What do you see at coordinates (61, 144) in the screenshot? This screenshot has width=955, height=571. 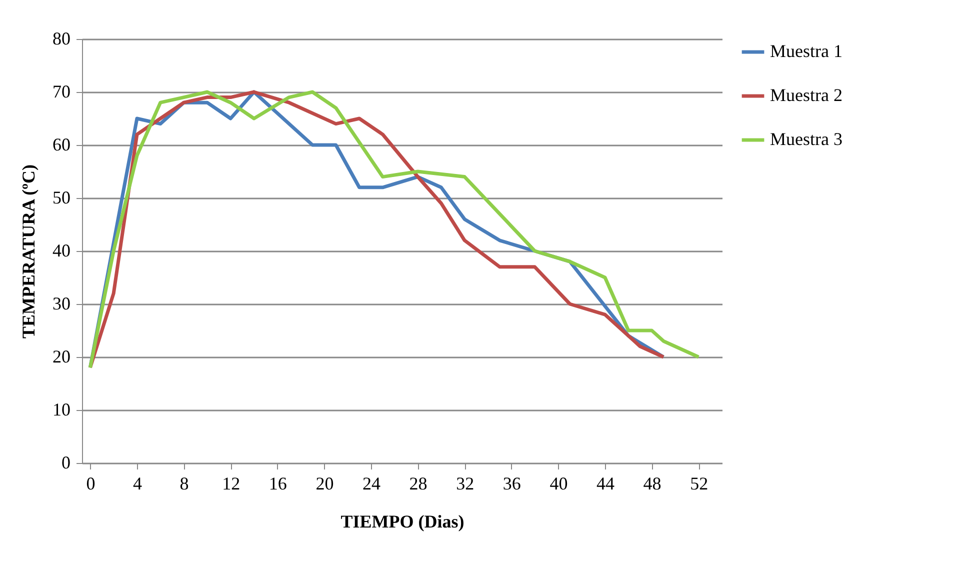 I see `y-tick-label: 60` at bounding box center [61, 144].